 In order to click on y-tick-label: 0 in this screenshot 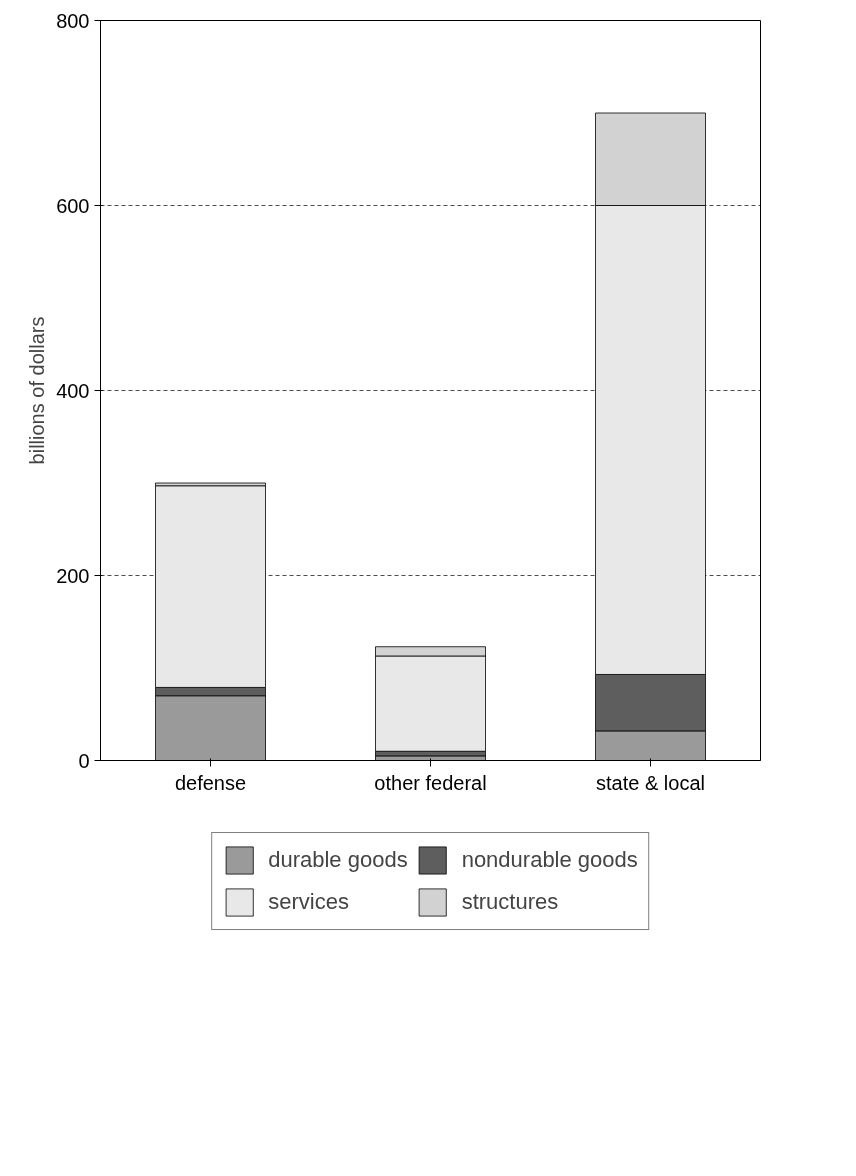, I will do `click(84, 760)`.